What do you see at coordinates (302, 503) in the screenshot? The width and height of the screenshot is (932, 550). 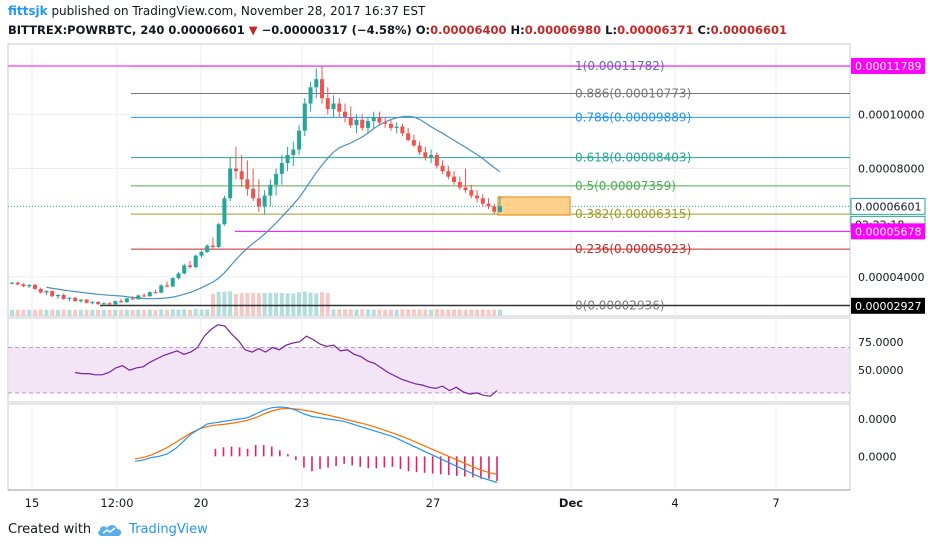 I see `x-tick-label: 23` at bounding box center [302, 503].